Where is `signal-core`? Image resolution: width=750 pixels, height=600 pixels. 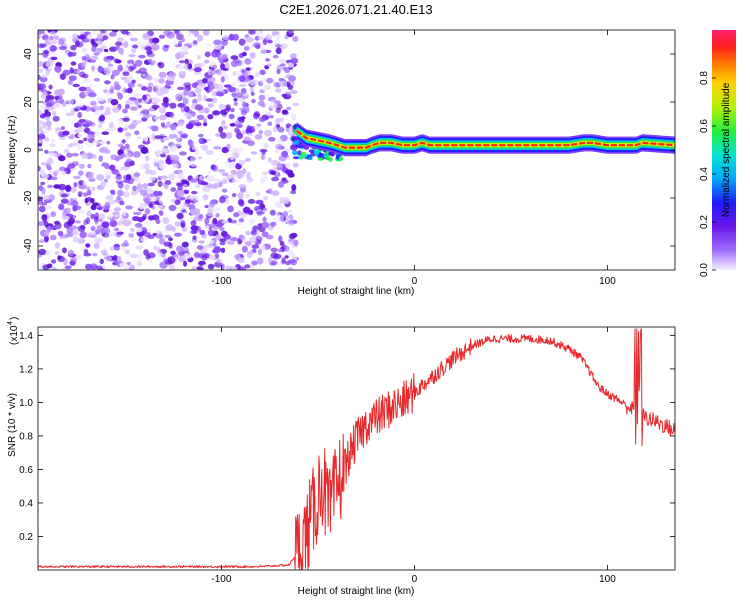
signal-core is located at coordinates (485, 139).